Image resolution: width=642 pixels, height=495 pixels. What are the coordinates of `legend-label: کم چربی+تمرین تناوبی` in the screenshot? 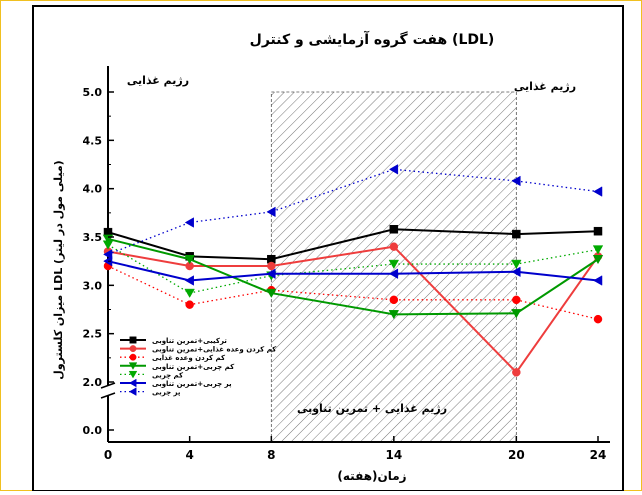 It's located at (193, 367).